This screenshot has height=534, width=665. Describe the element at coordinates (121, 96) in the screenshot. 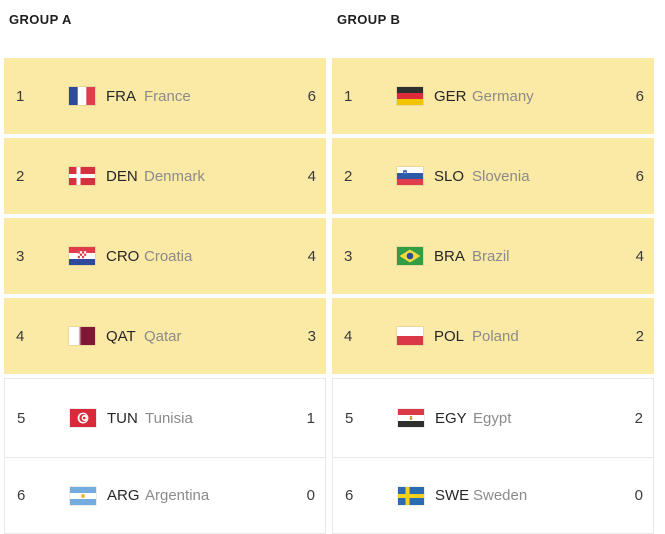

I see `team-code: FRA` at that location.